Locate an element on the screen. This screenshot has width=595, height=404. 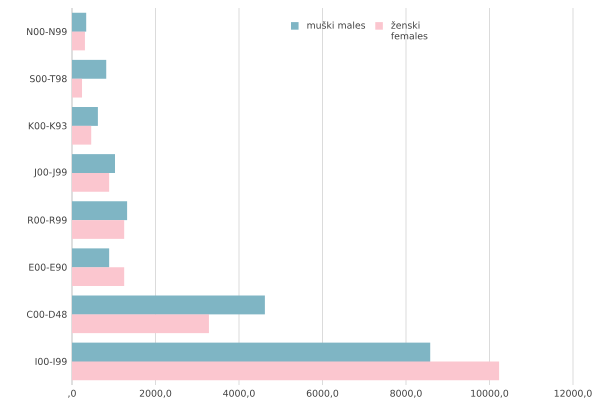
legend-label: muški males is located at coordinates (336, 25).